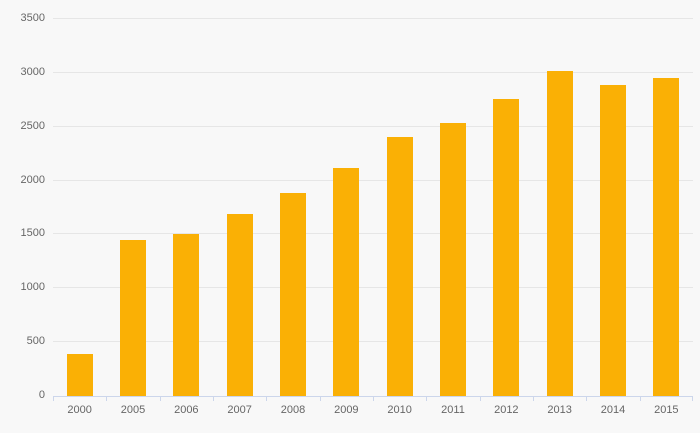  I want to click on bar-2014, so click(613, 240).